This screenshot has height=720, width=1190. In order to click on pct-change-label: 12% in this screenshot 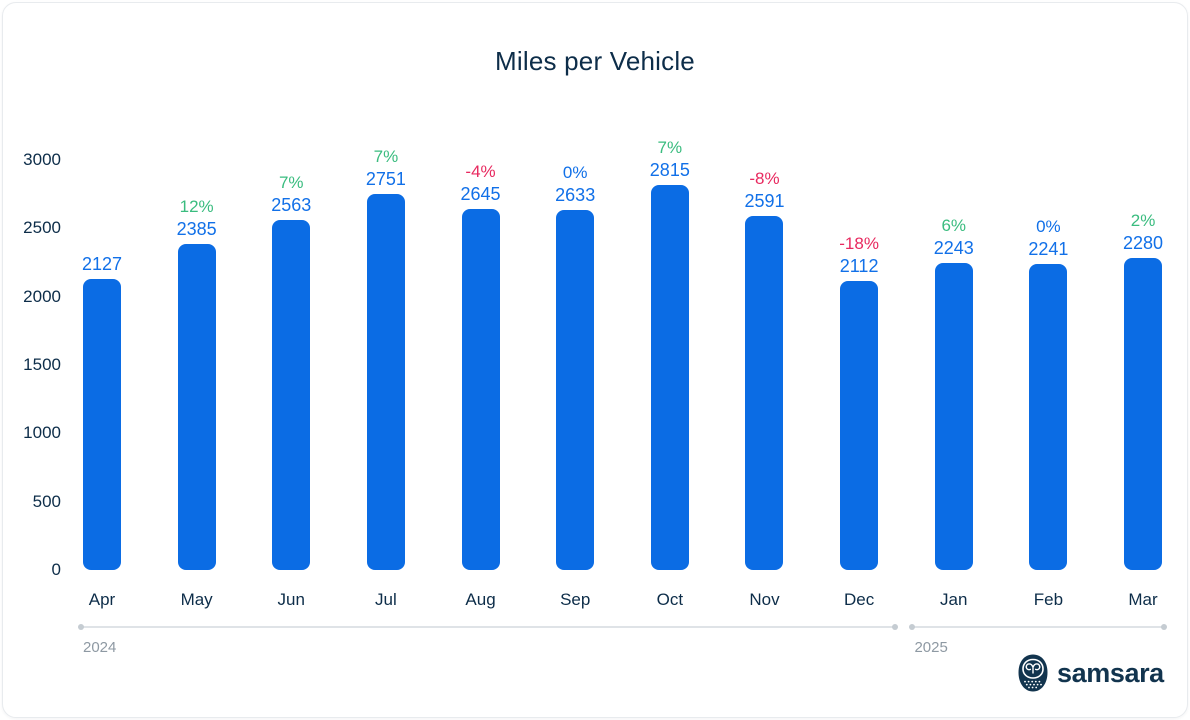, I will do `click(196, 206)`.